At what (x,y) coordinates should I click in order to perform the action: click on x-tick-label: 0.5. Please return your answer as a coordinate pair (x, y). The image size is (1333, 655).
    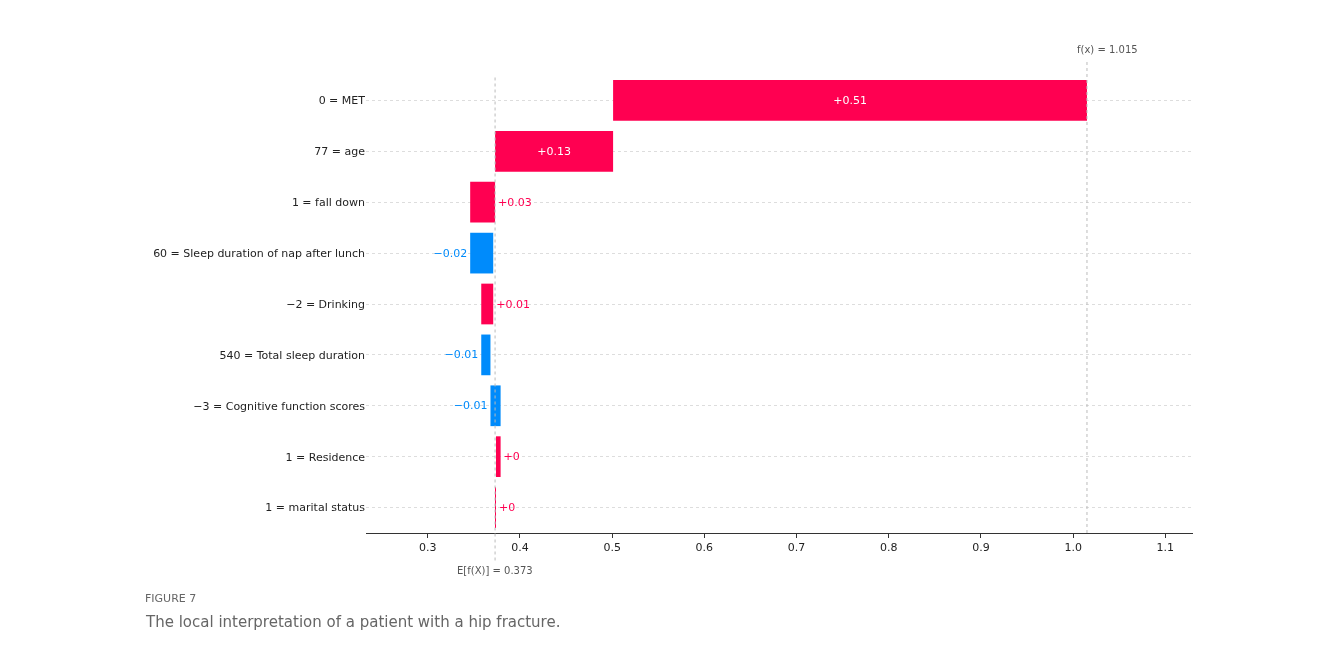
    Looking at the image, I should click on (612, 548).